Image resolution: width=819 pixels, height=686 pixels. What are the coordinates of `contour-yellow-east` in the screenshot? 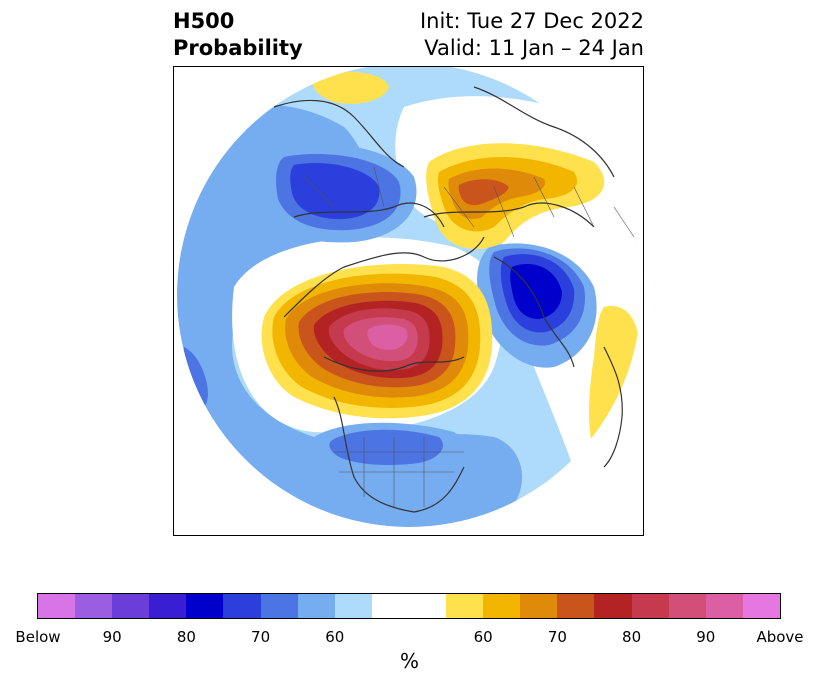 It's located at (614, 379).